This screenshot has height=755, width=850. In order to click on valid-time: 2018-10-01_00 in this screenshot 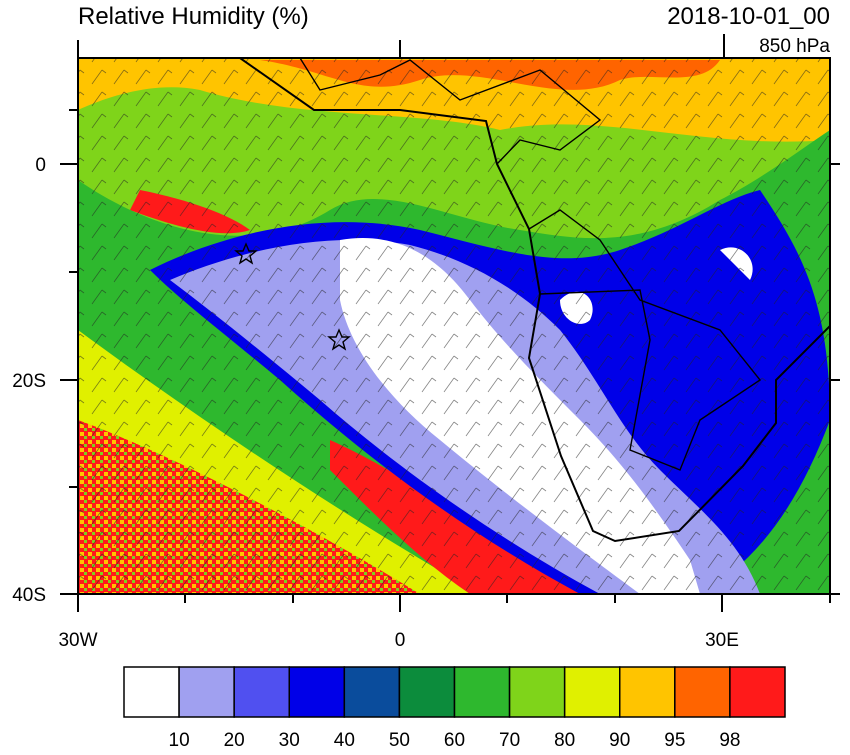, I will do `click(748, 16)`.